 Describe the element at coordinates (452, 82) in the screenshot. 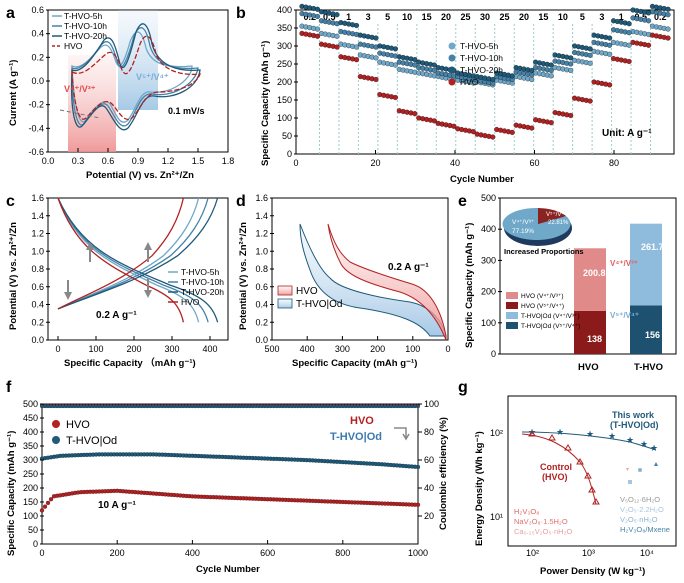

I see `legend-dot-hvo` at that location.